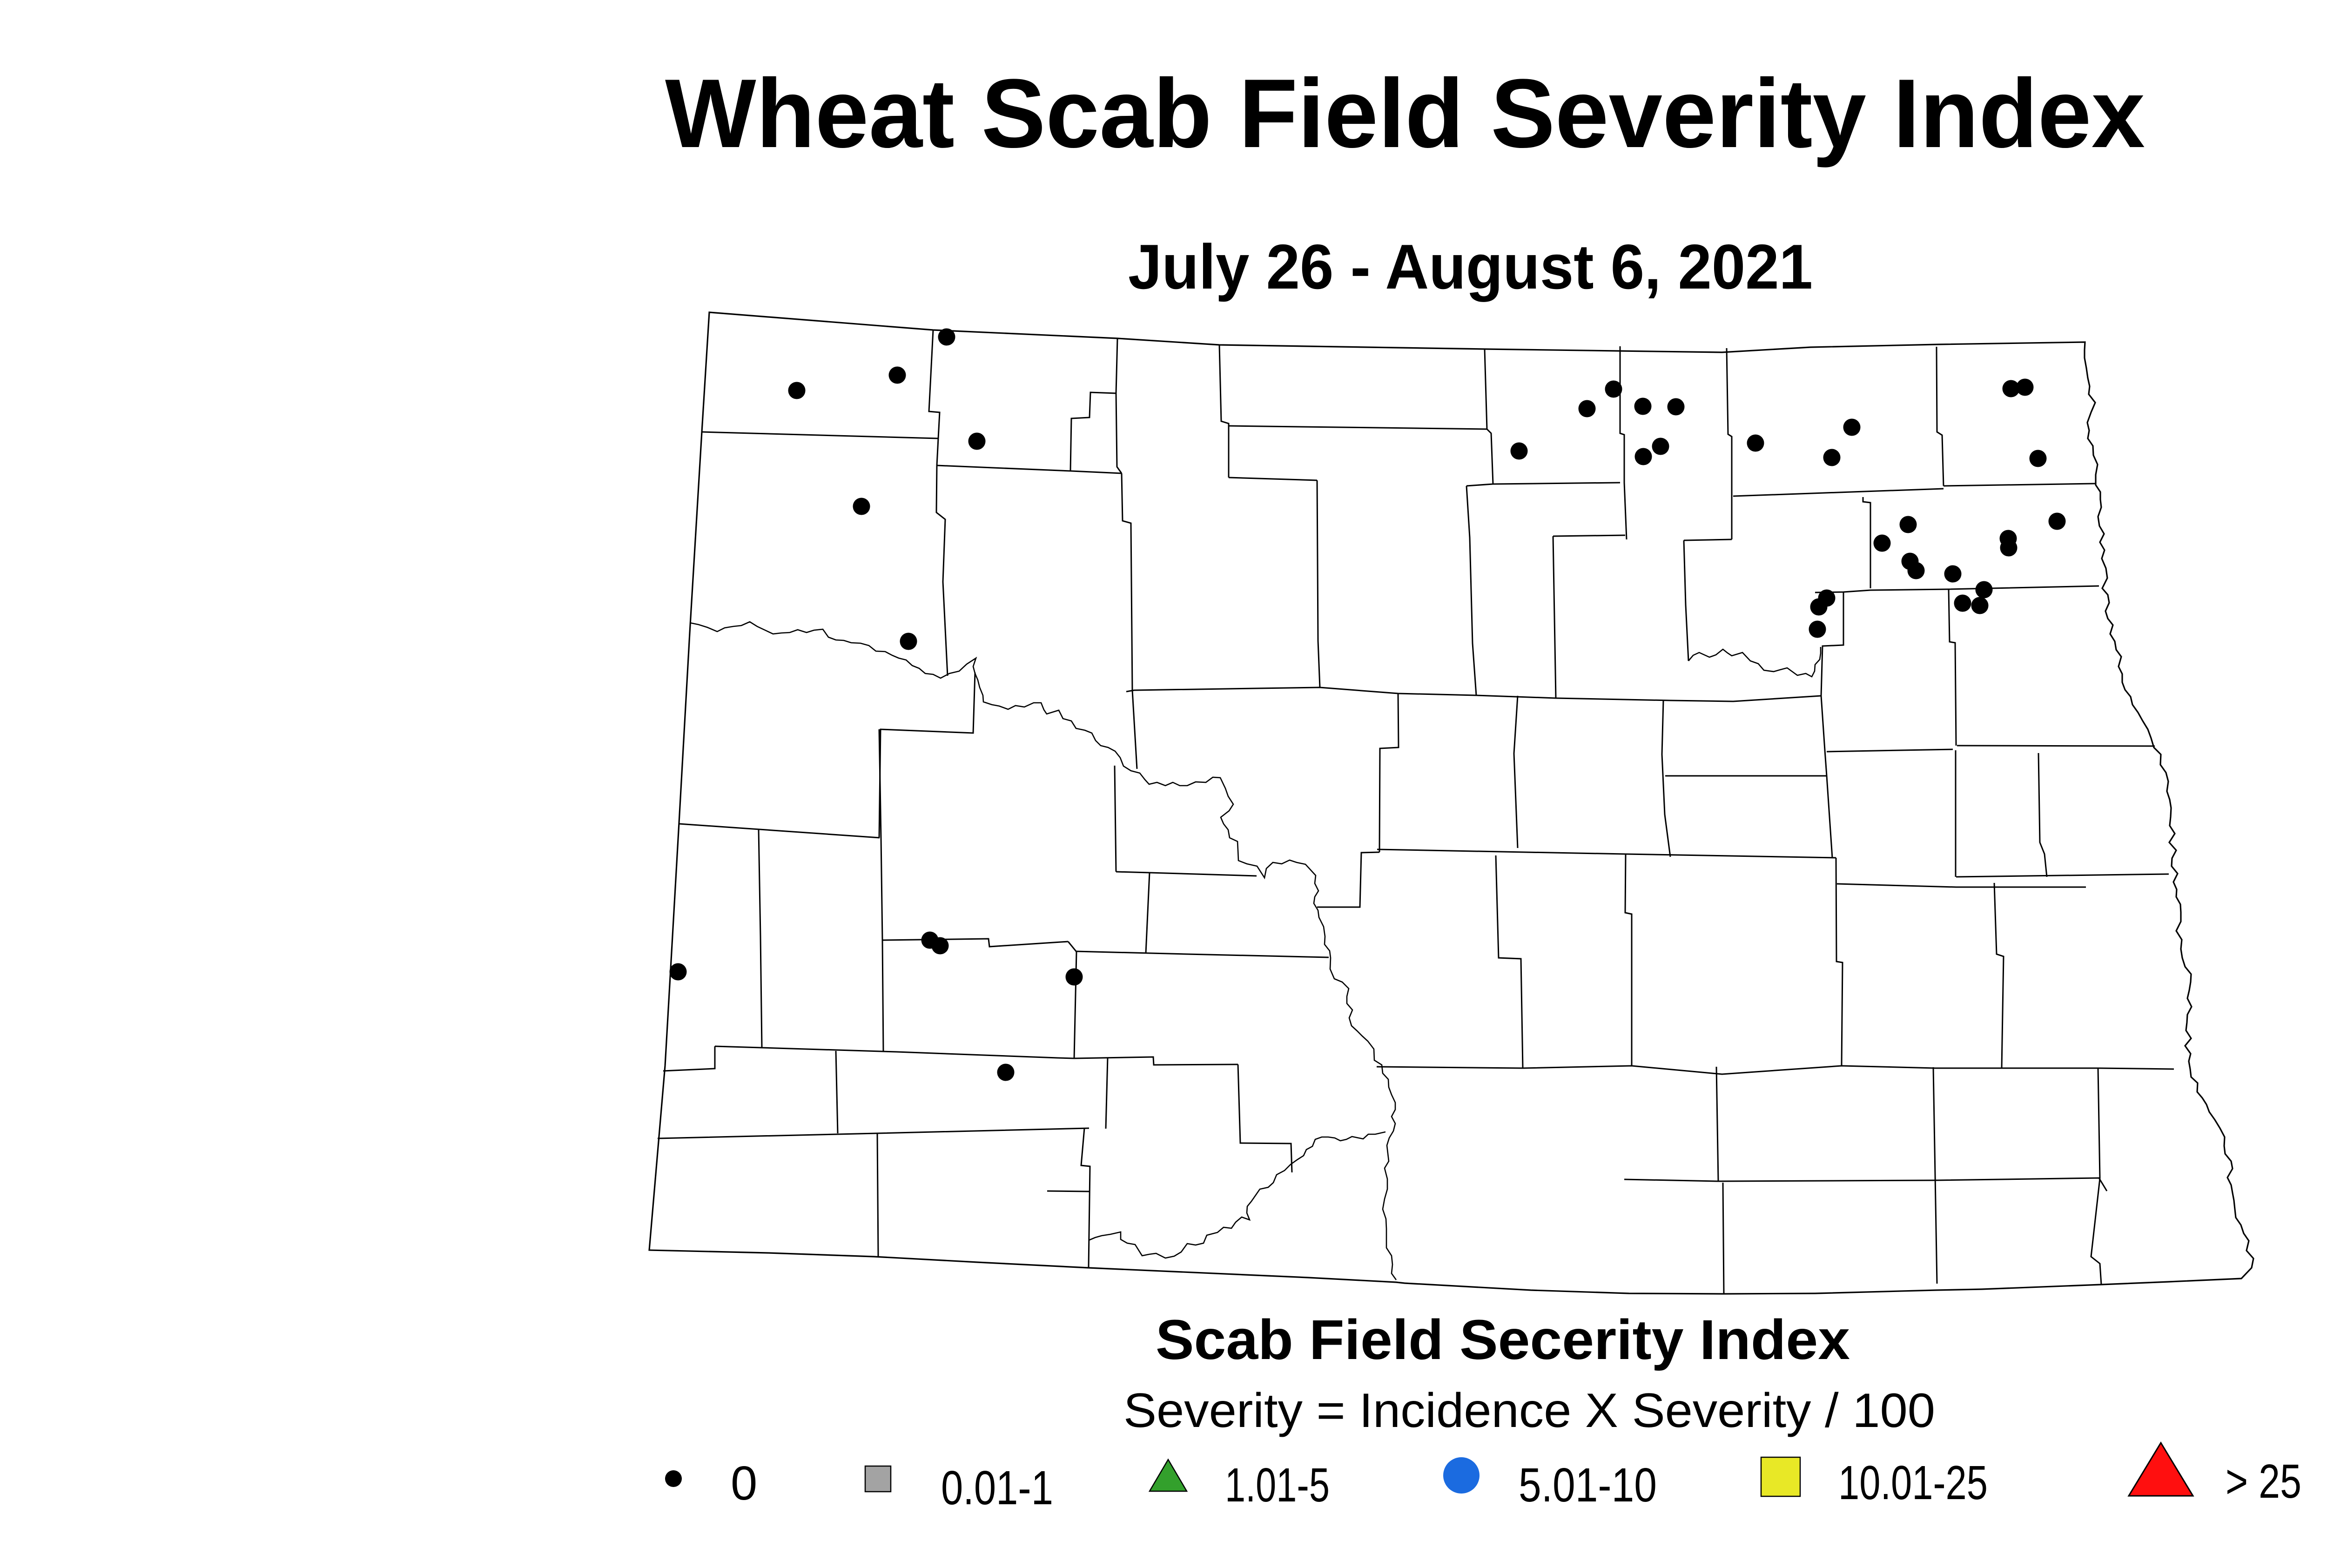 The image size is (2327, 1568). I want to click on svg-text: July 26 - August 6, 2021, so click(1470, 266).